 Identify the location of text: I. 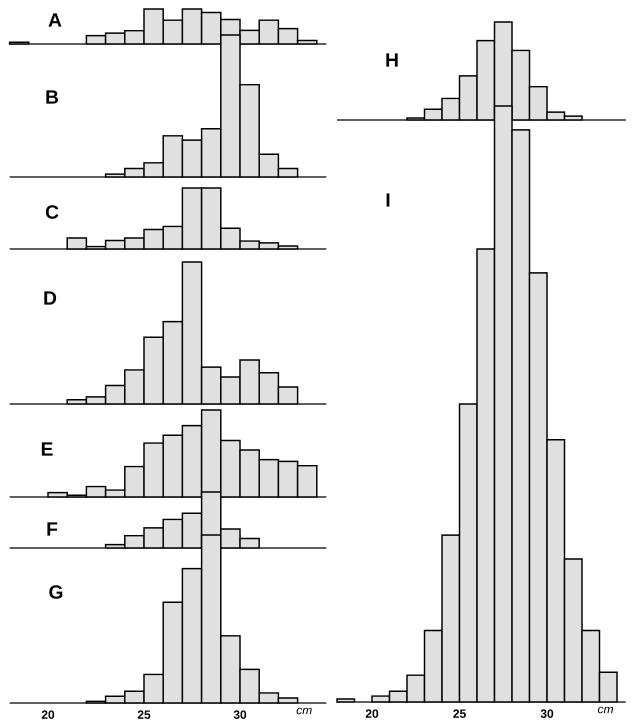
(388, 200).